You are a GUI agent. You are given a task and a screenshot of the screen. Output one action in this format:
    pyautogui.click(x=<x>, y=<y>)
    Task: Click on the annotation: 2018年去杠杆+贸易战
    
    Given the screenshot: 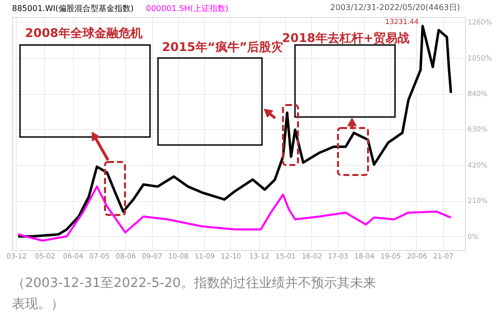 What is the action you would take?
    pyautogui.click(x=346, y=38)
    